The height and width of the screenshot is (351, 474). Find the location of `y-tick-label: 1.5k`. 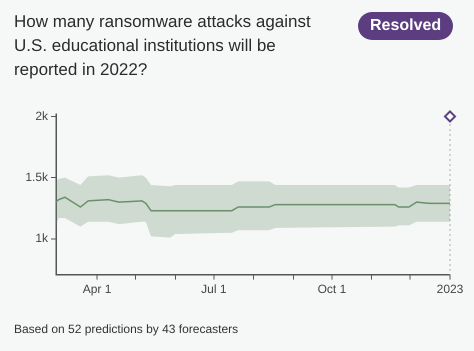

y-tick-label: 1.5k is located at coordinates (37, 177).